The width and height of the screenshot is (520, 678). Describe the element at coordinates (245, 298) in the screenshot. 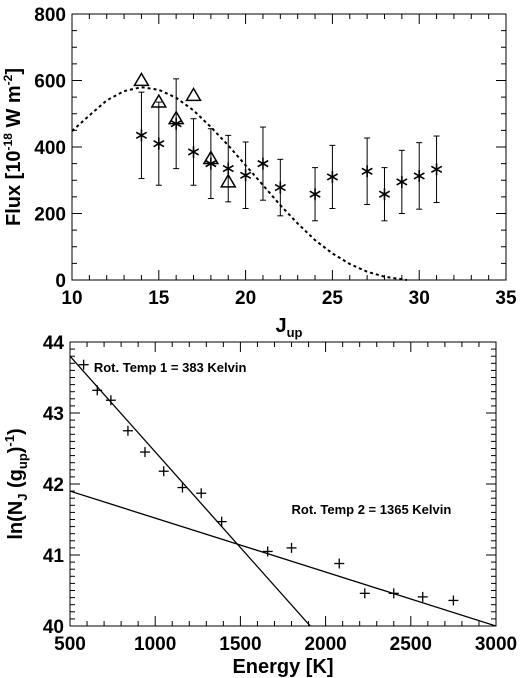

I see `x-tick-label: 20` at that location.